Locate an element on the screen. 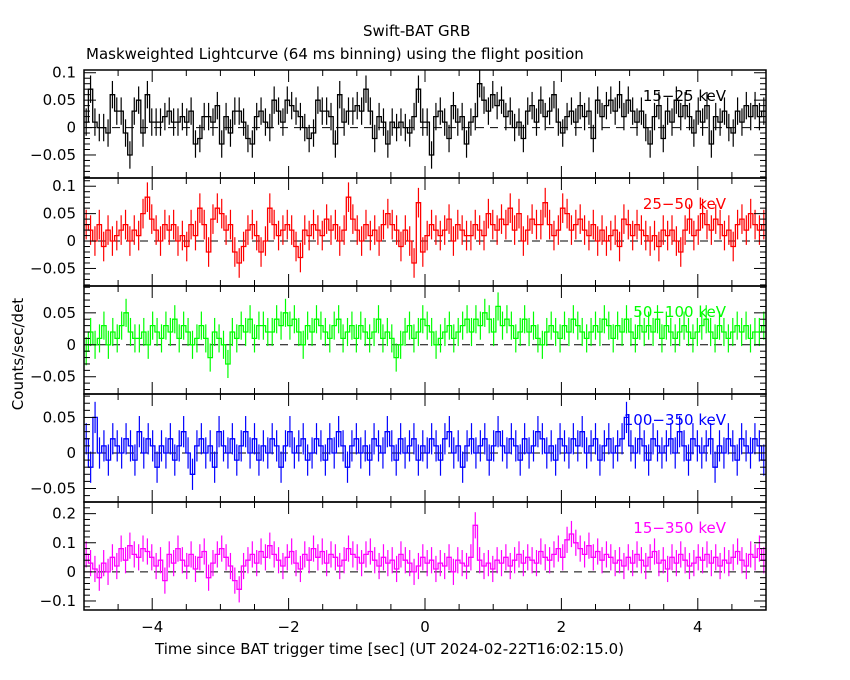  energy-band-label: 25−50 keV is located at coordinates (685, 204).